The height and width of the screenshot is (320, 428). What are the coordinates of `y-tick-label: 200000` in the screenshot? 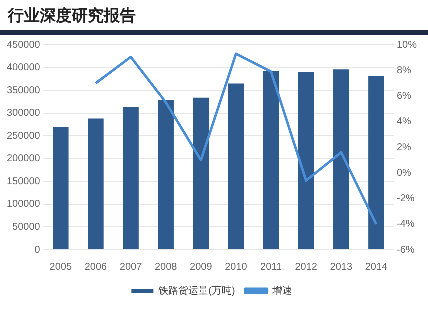 It's located at (23, 159).